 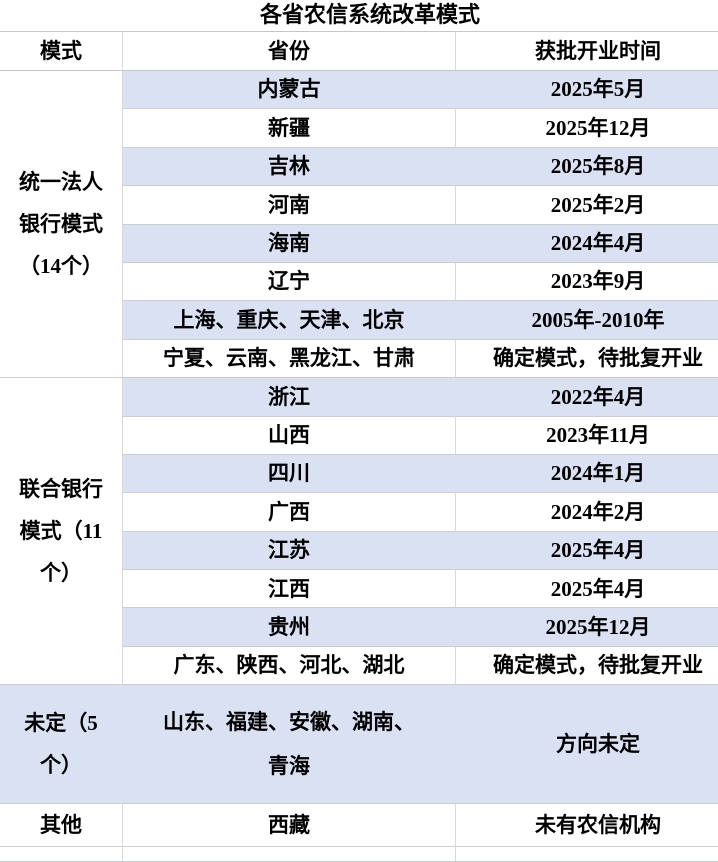 I want to click on table-title: 各省农信系统改革模式, so click(x=359, y=16).